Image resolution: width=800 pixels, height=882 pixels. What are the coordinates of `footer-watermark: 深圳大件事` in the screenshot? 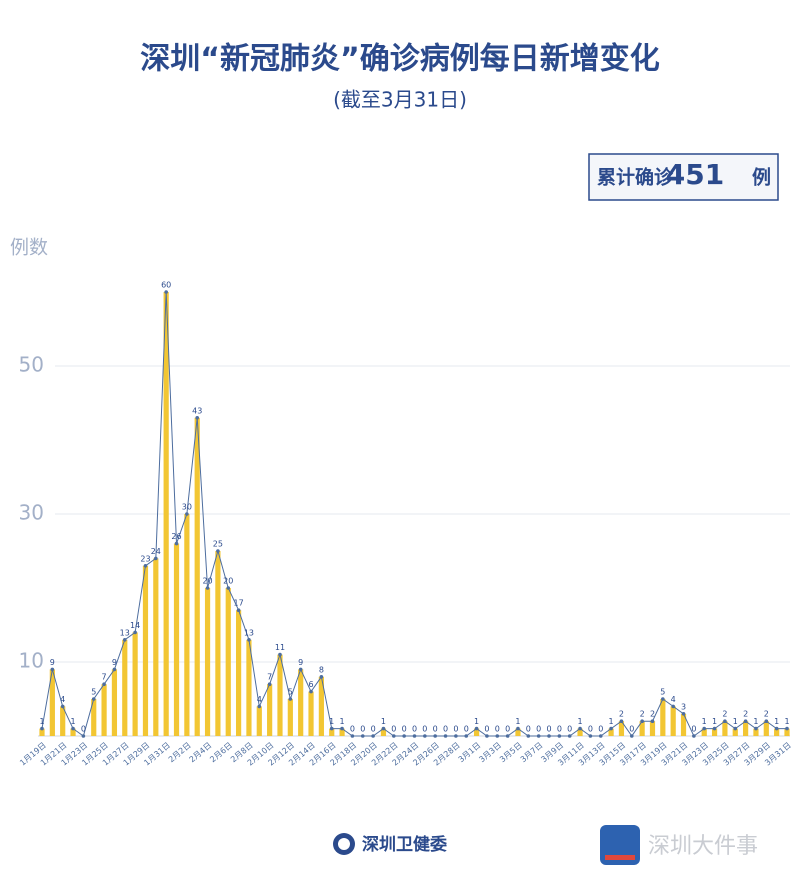 It's located at (703, 846).